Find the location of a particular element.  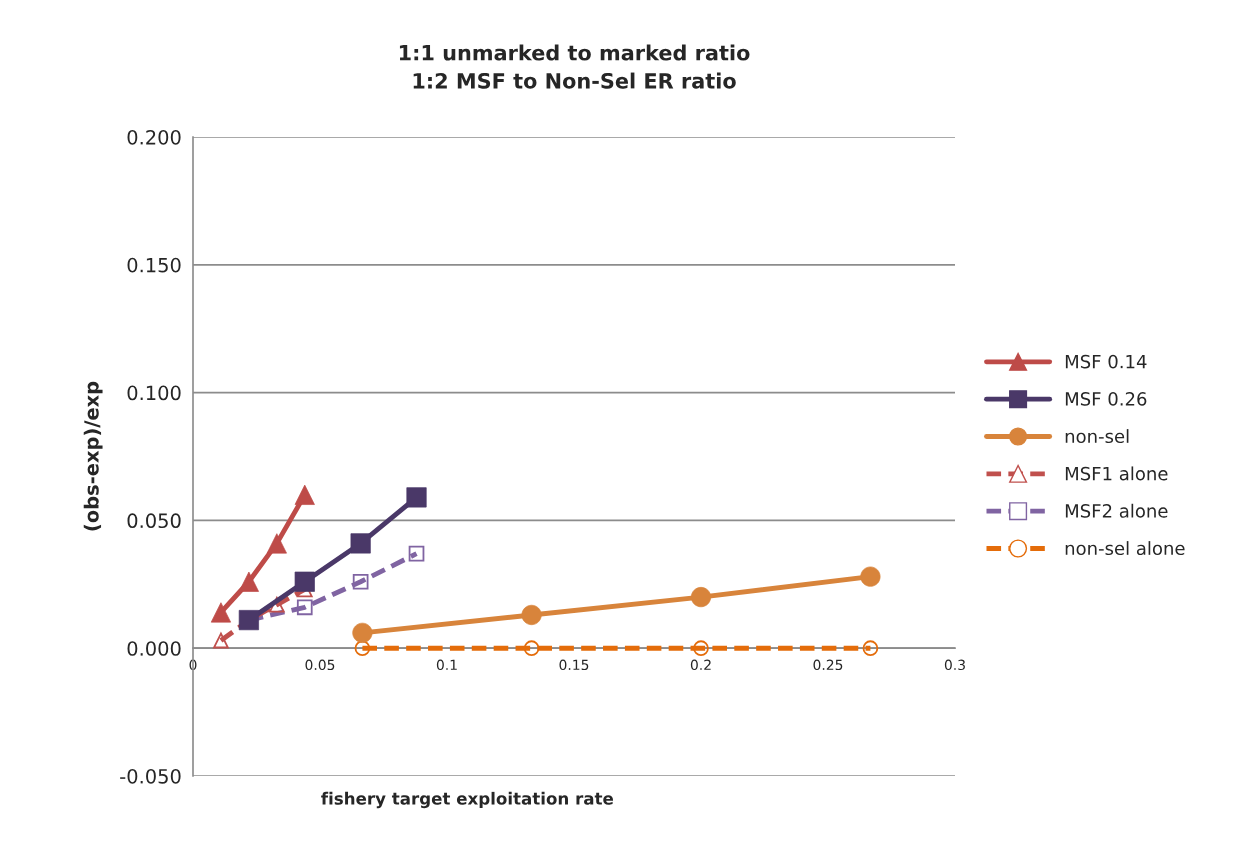

x-tick-label: 0.1 is located at coordinates (446, 665).